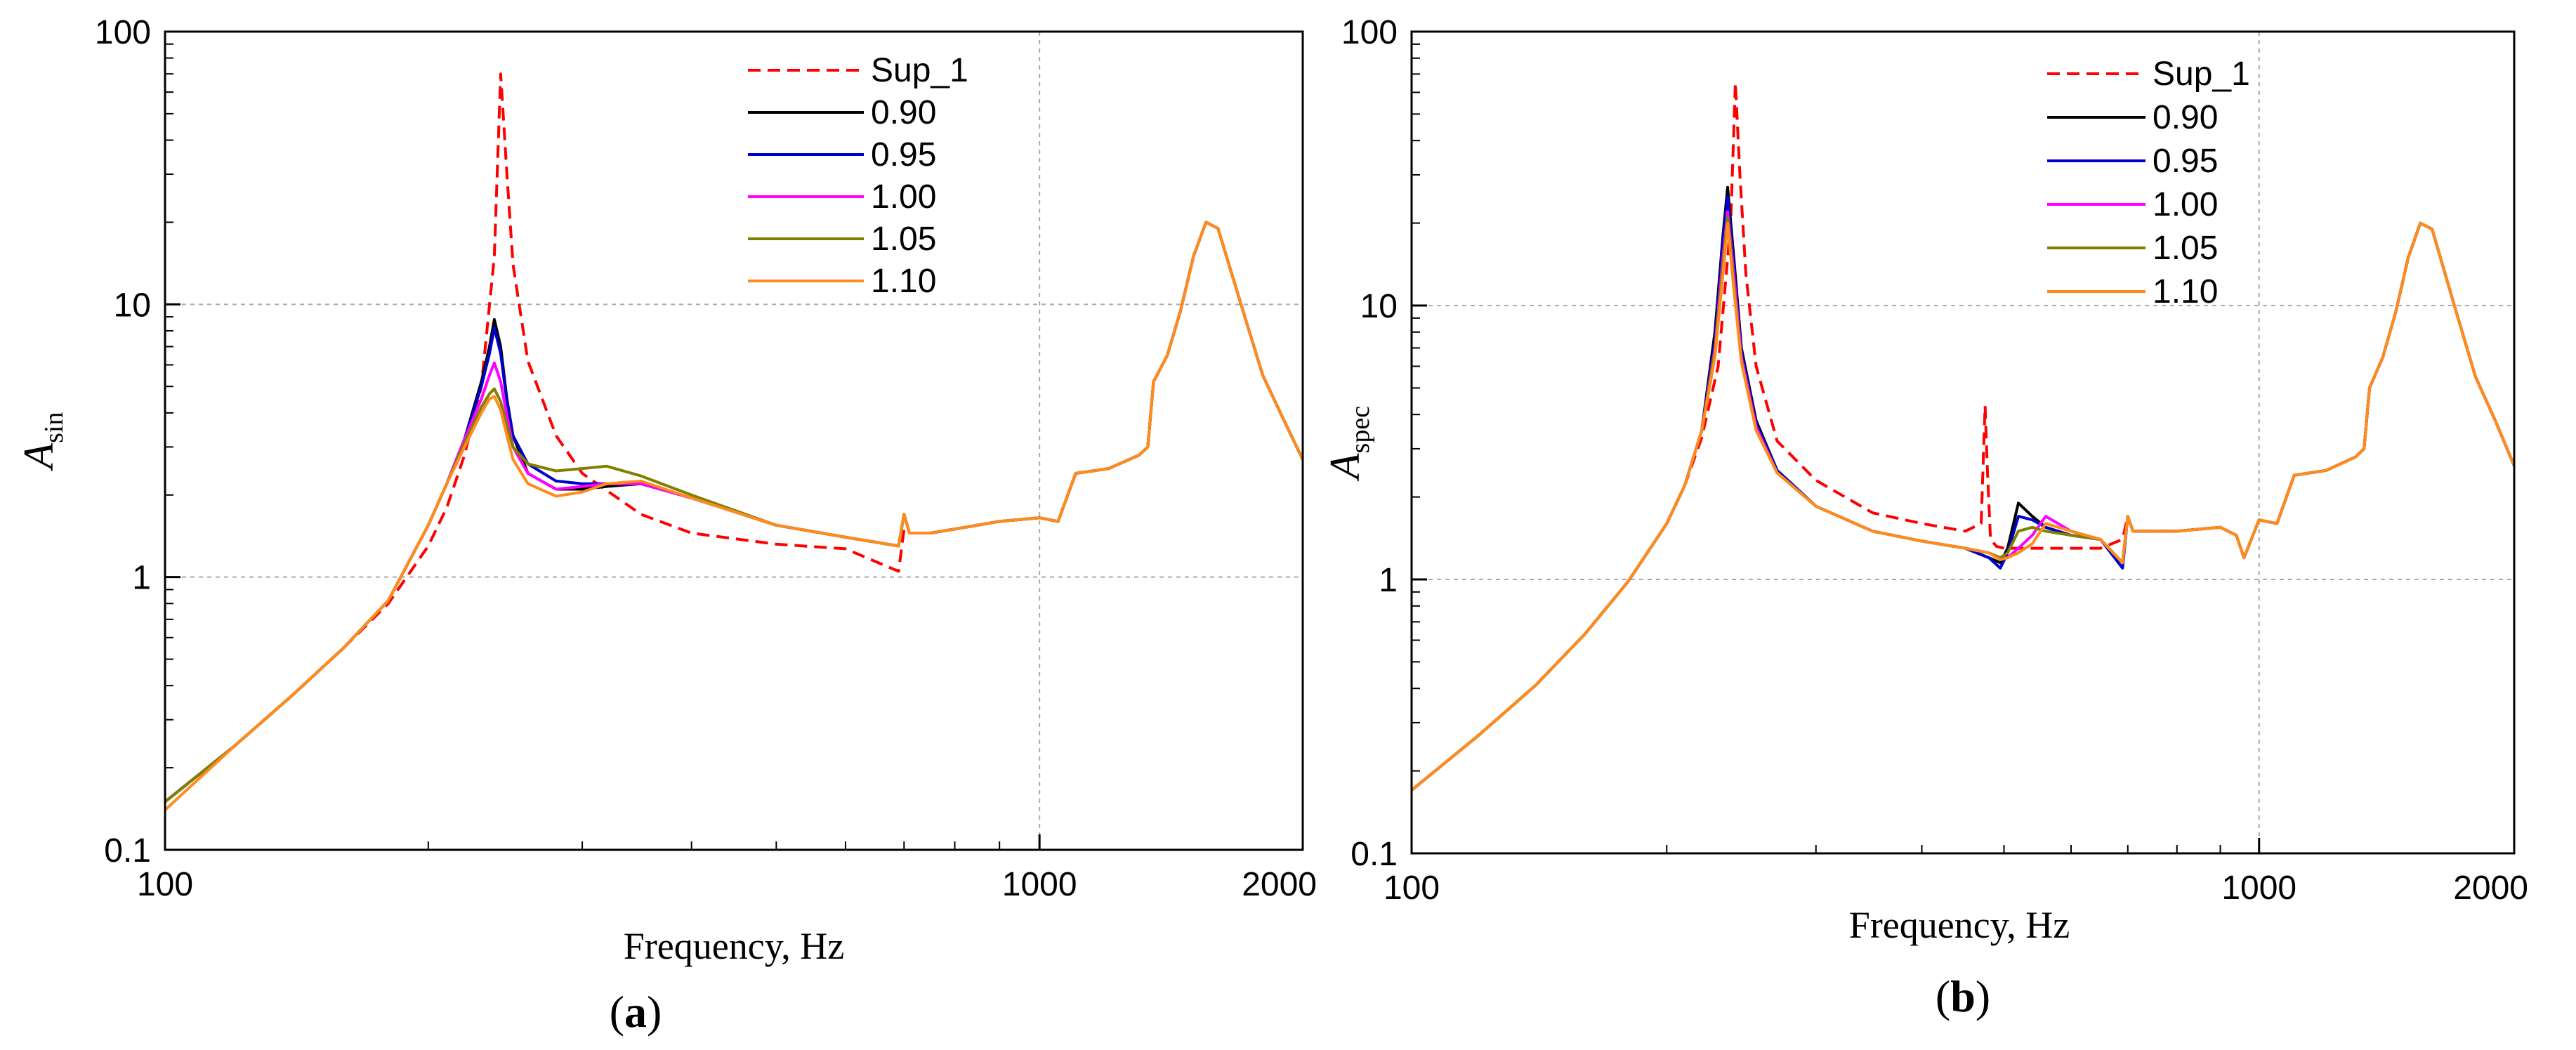 The height and width of the screenshot is (1050, 2576). I want to click on y-axis-label: Aspec, so click(1348, 444).